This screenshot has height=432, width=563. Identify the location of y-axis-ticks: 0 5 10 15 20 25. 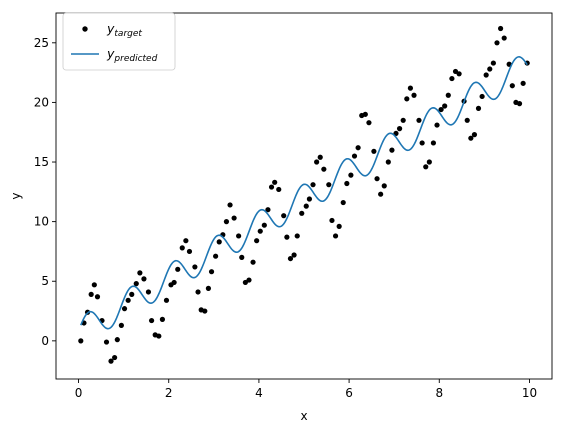
(45, 192).